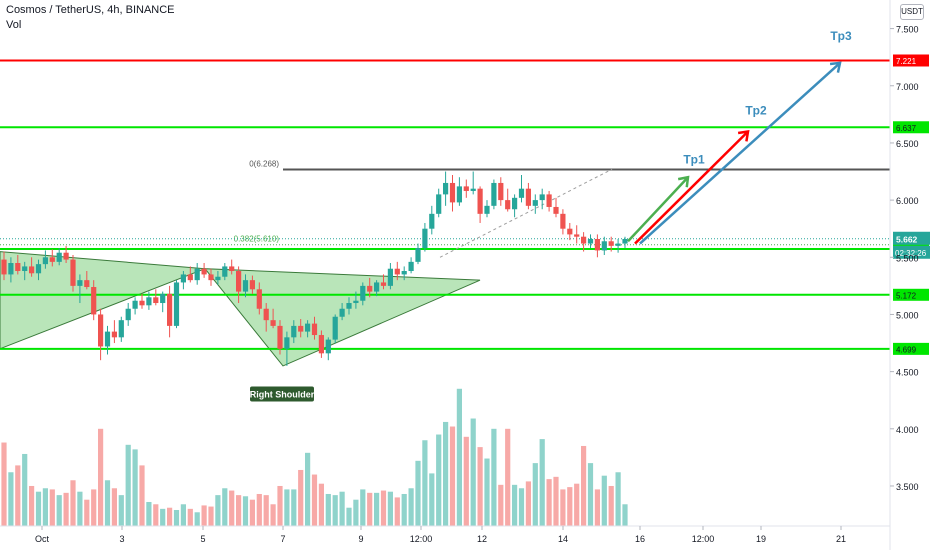  Describe the element at coordinates (42, 539) in the screenshot. I see `time-tick-label: Oct` at that location.